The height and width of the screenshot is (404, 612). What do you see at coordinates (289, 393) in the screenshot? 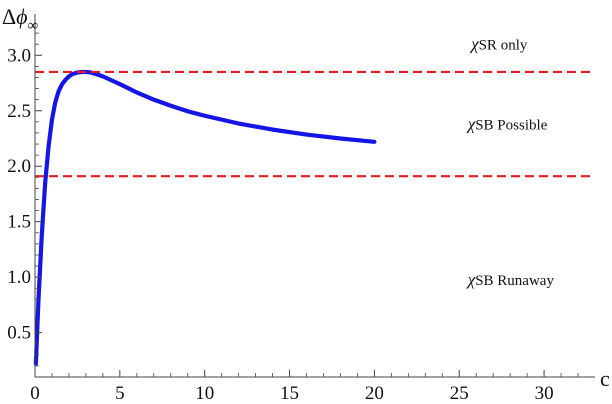
I see `x-tick-label: 15` at bounding box center [289, 393].